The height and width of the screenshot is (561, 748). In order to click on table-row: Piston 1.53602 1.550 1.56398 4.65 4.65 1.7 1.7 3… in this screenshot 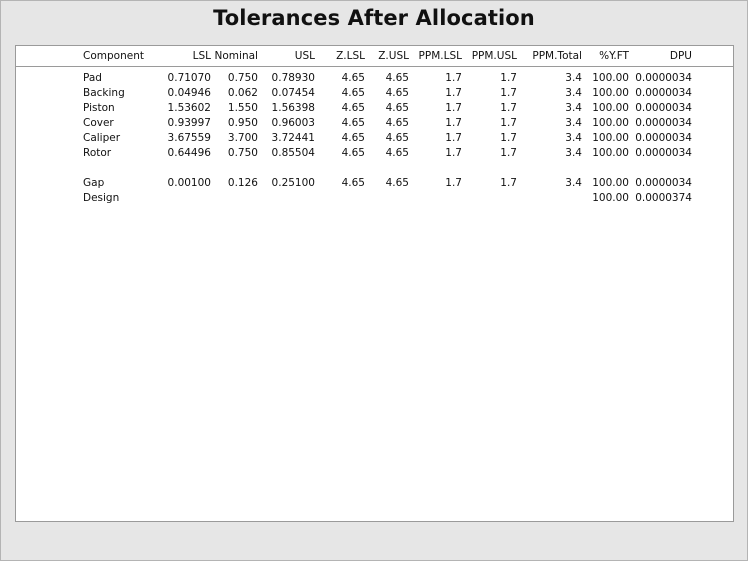, I will do `click(354, 108)`.